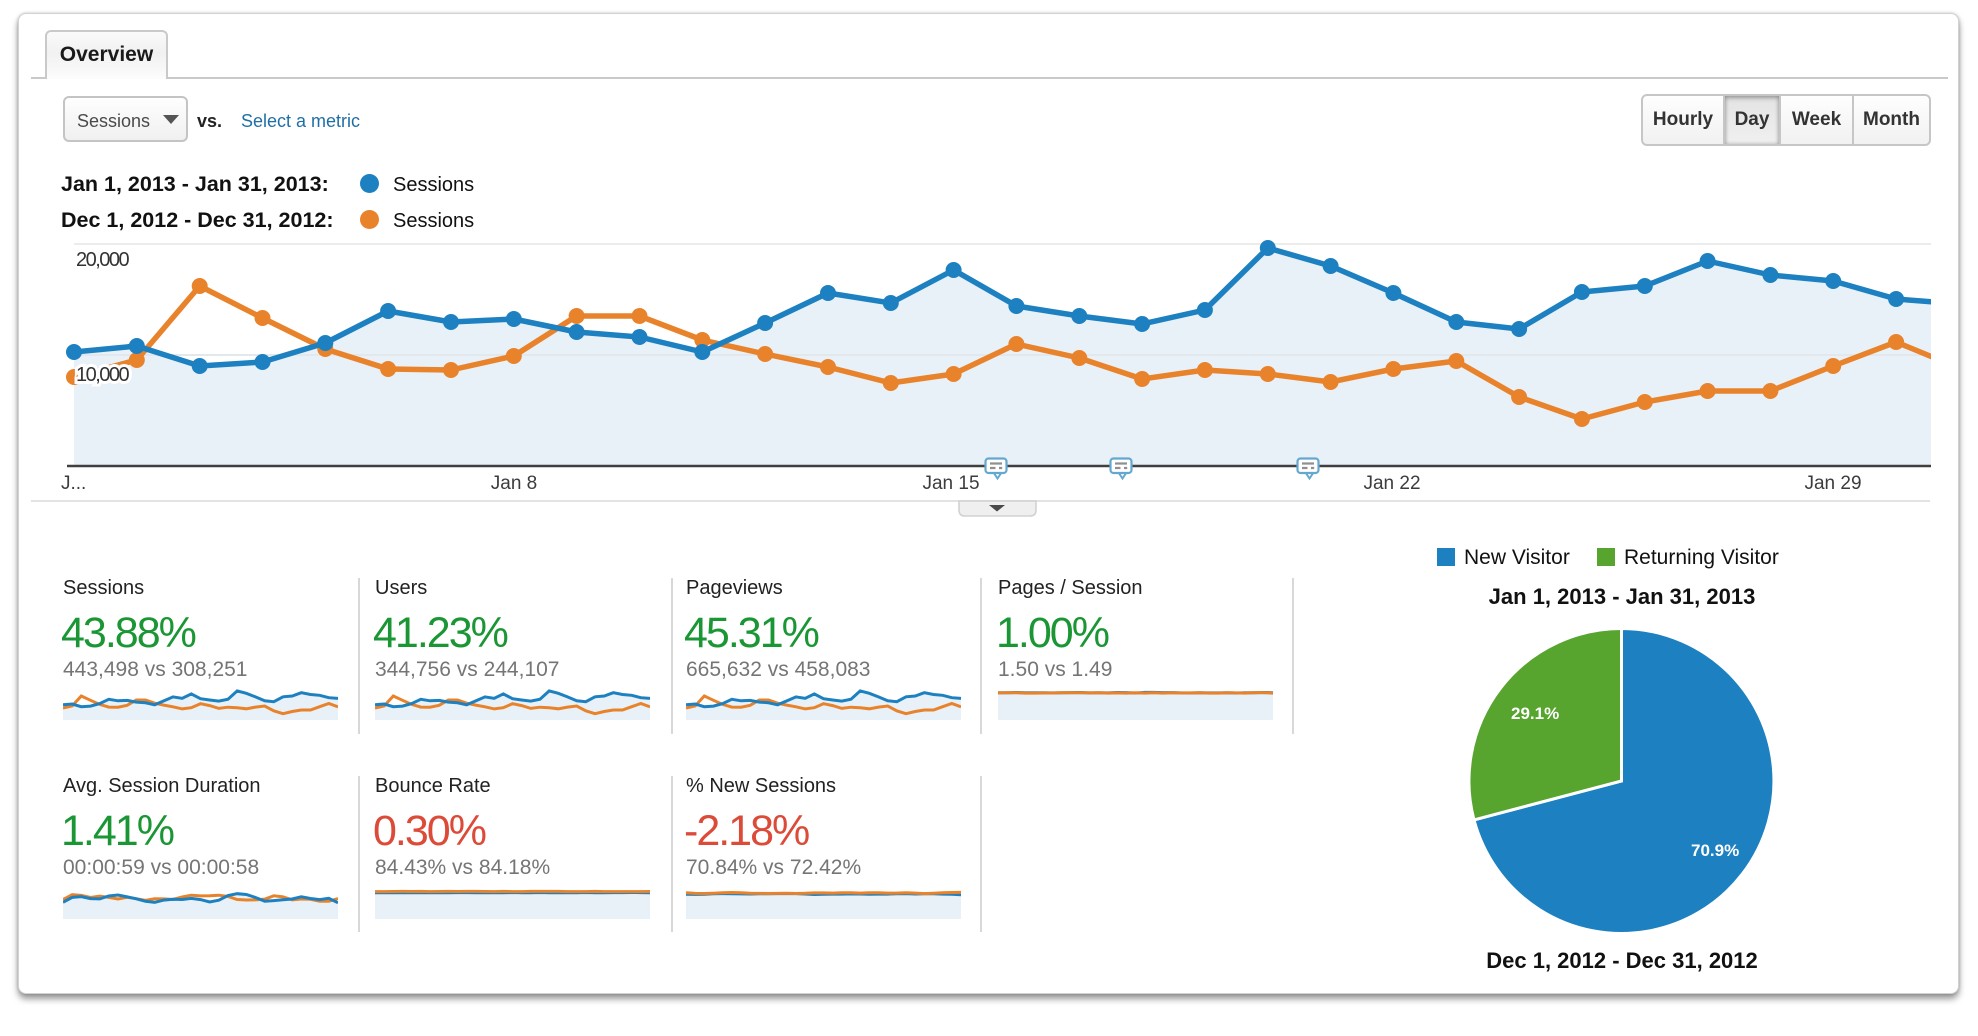  Describe the element at coordinates (950, 483) in the screenshot. I see `svg-text: Jan 15` at that location.